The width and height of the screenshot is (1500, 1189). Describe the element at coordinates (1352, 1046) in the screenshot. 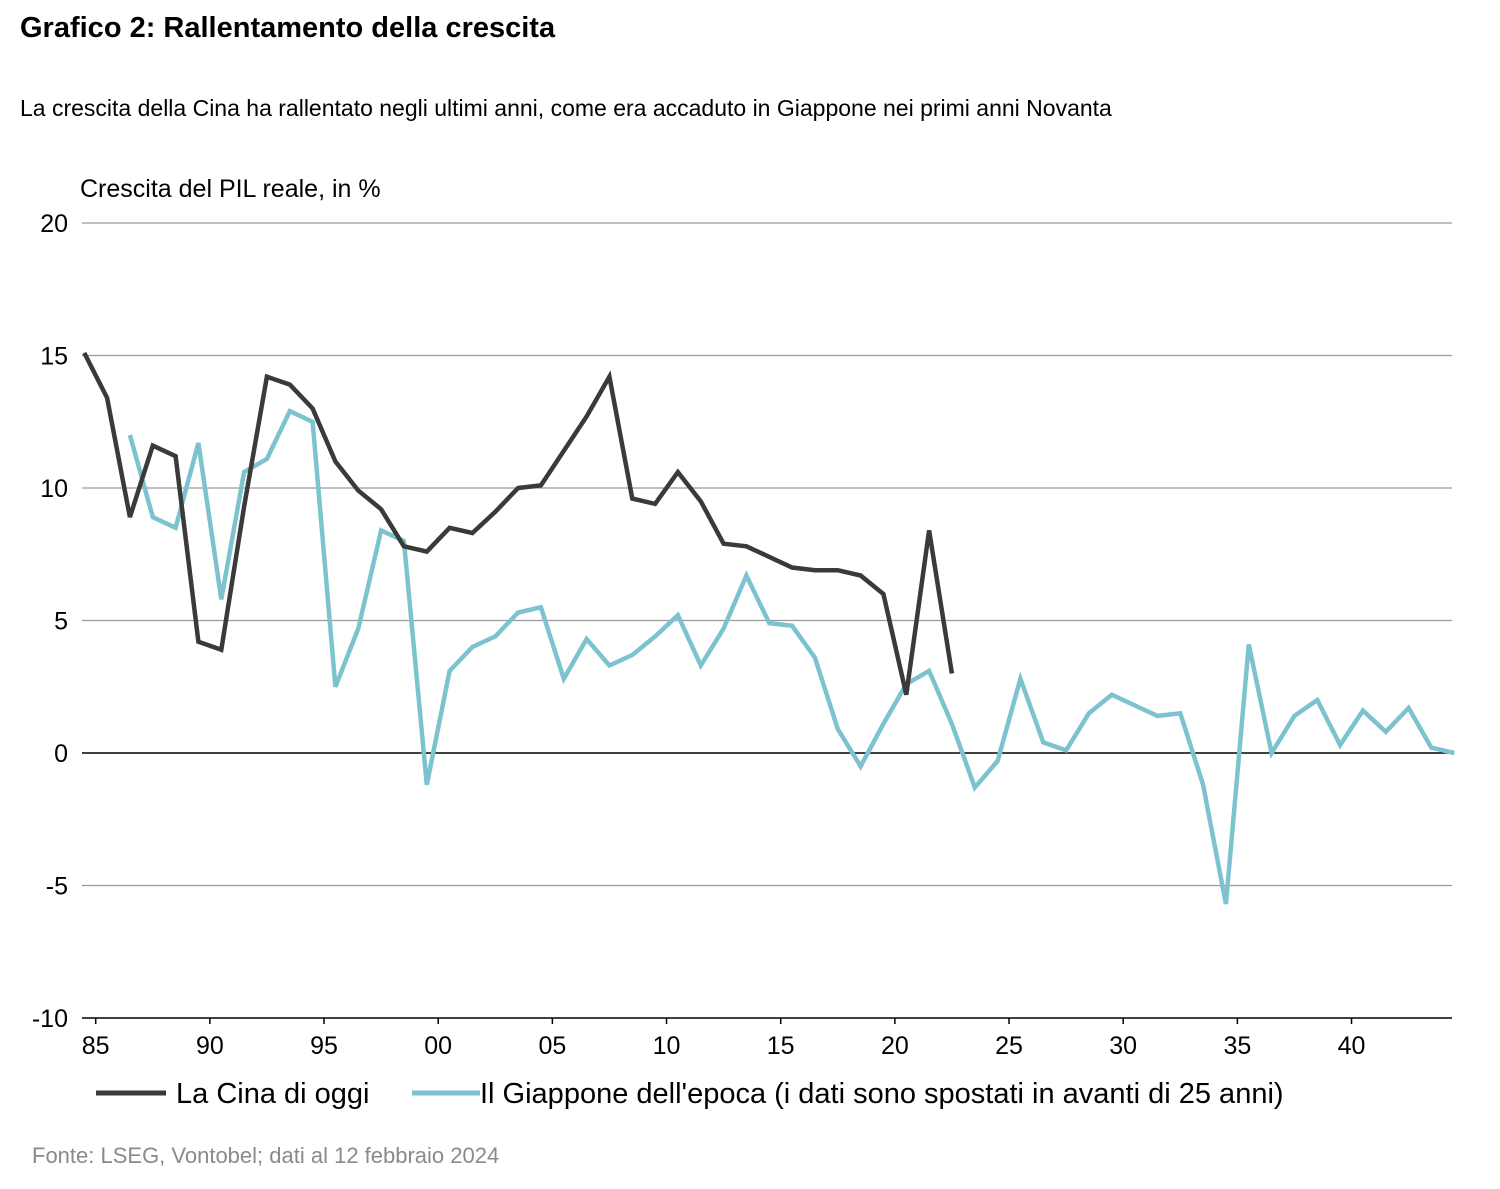

I see `x-tick-label: 40` at that location.